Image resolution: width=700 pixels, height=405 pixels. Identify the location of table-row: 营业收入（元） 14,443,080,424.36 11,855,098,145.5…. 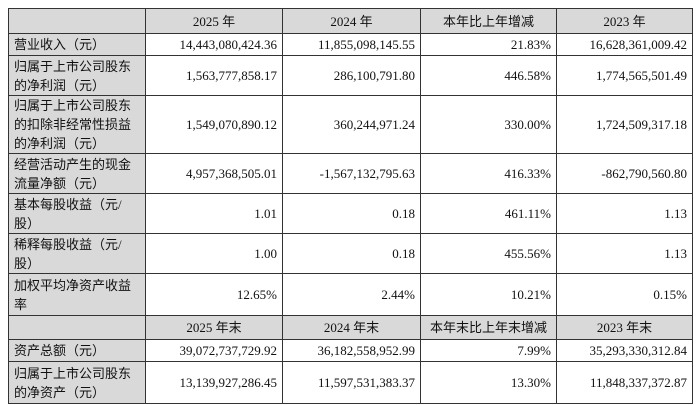
(350, 44).